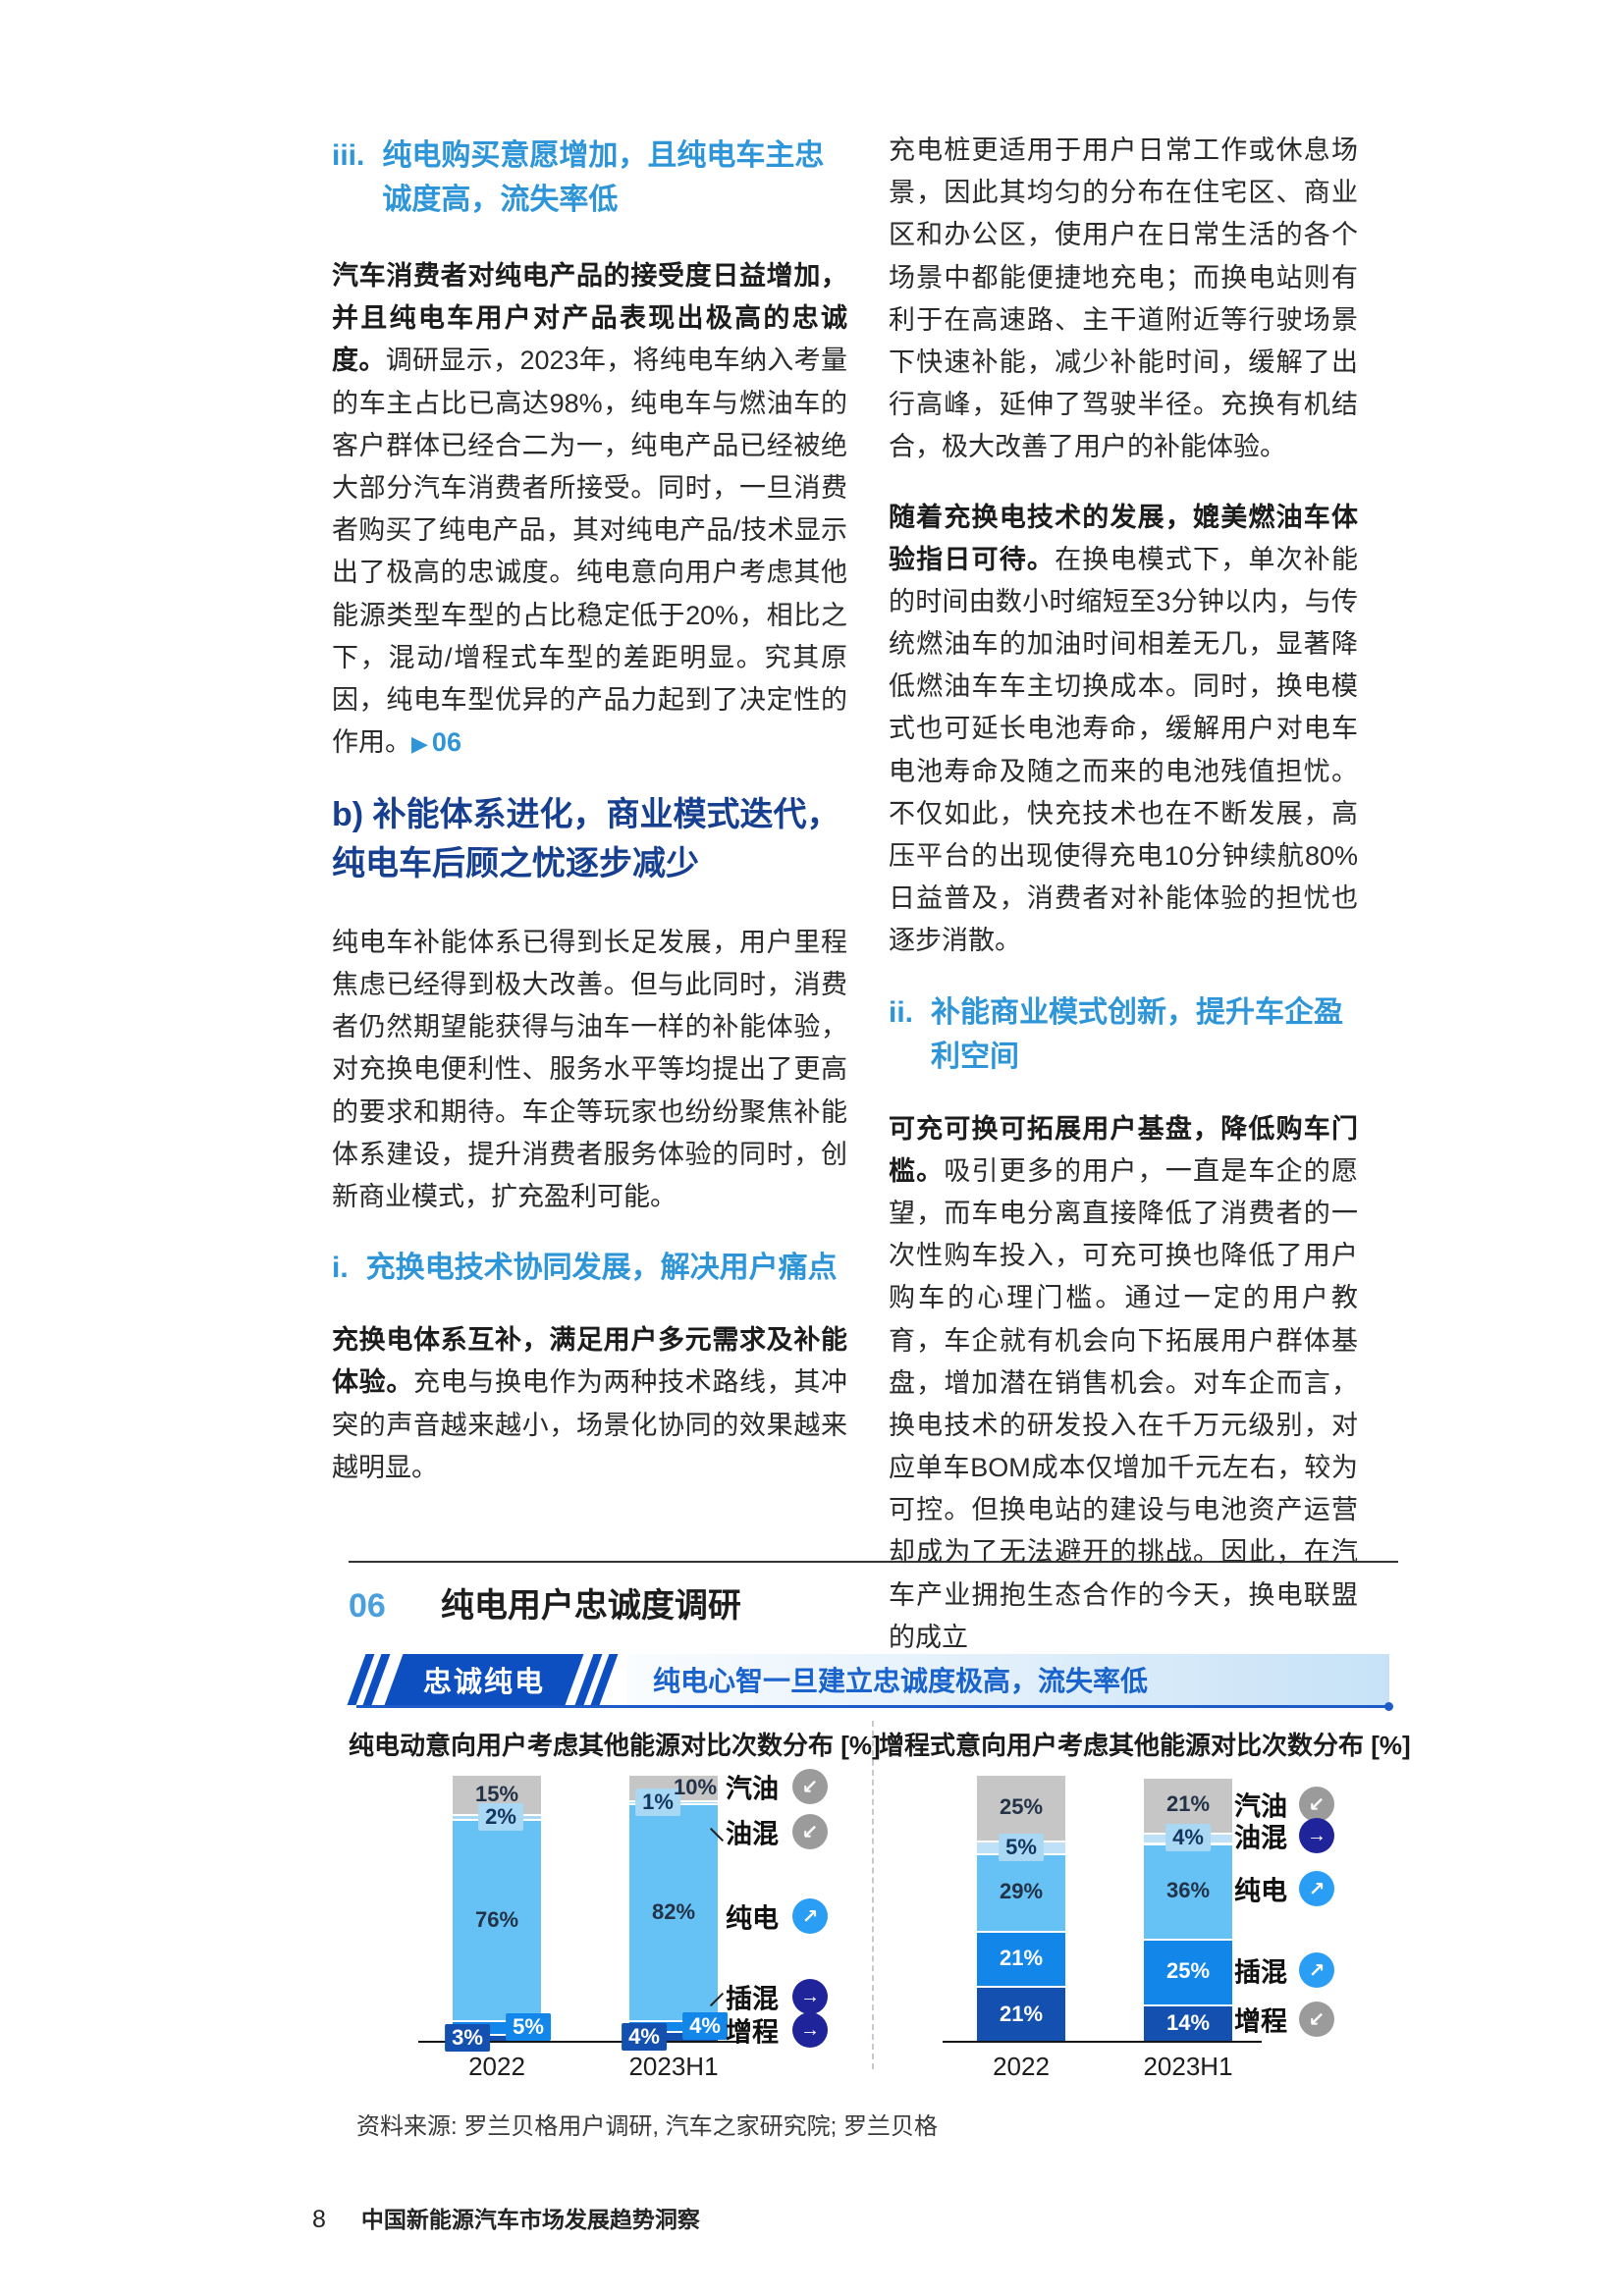 This screenshot has width=1624, height=2296. I want to click on heading-iii: iii. 纯电购买意愿增加，且纯电车主忠诚度高，流失率低, so click(589, 178).